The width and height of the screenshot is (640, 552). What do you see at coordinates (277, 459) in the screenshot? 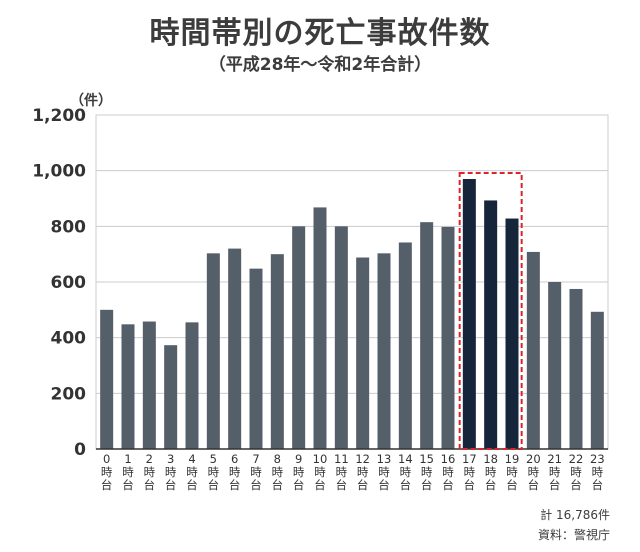
I see `x-tick-label: 8` at bounding box center [277, 459].